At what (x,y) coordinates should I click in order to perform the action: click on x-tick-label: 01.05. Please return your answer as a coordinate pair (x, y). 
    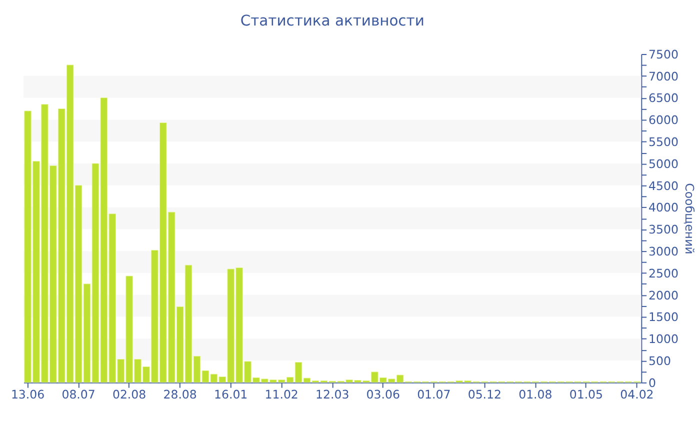
    Looking at the image, I should click on (586, 395).